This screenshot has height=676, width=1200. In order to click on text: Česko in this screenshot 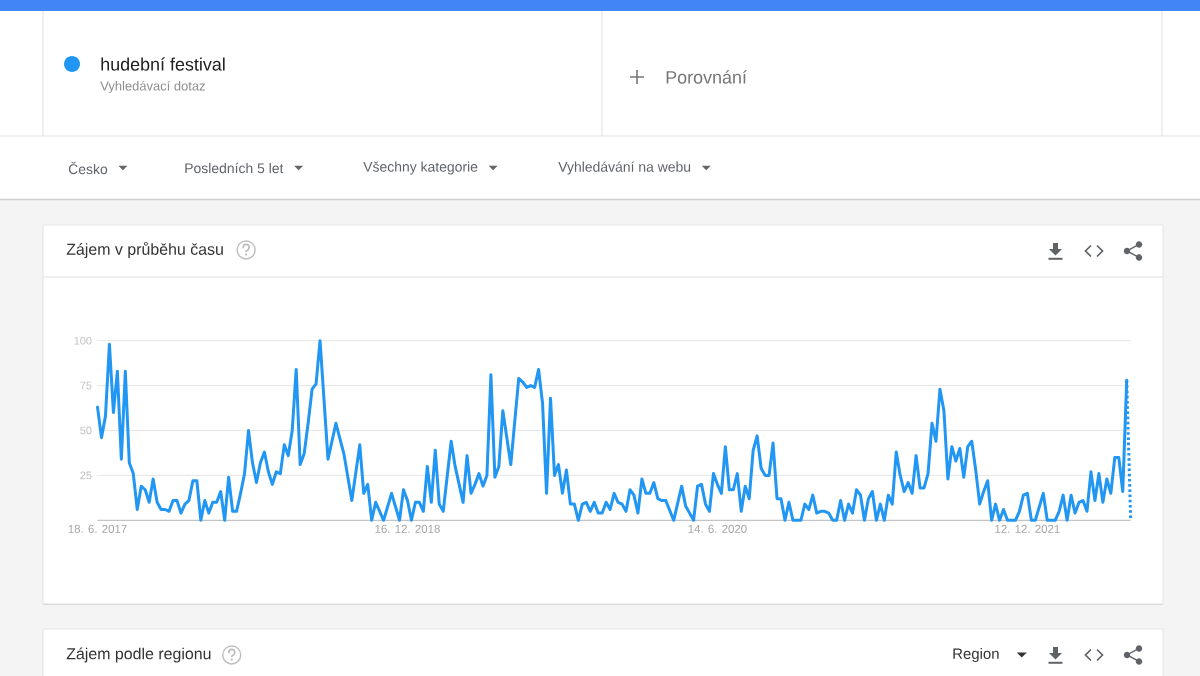, I will do `click(88, 168)`.